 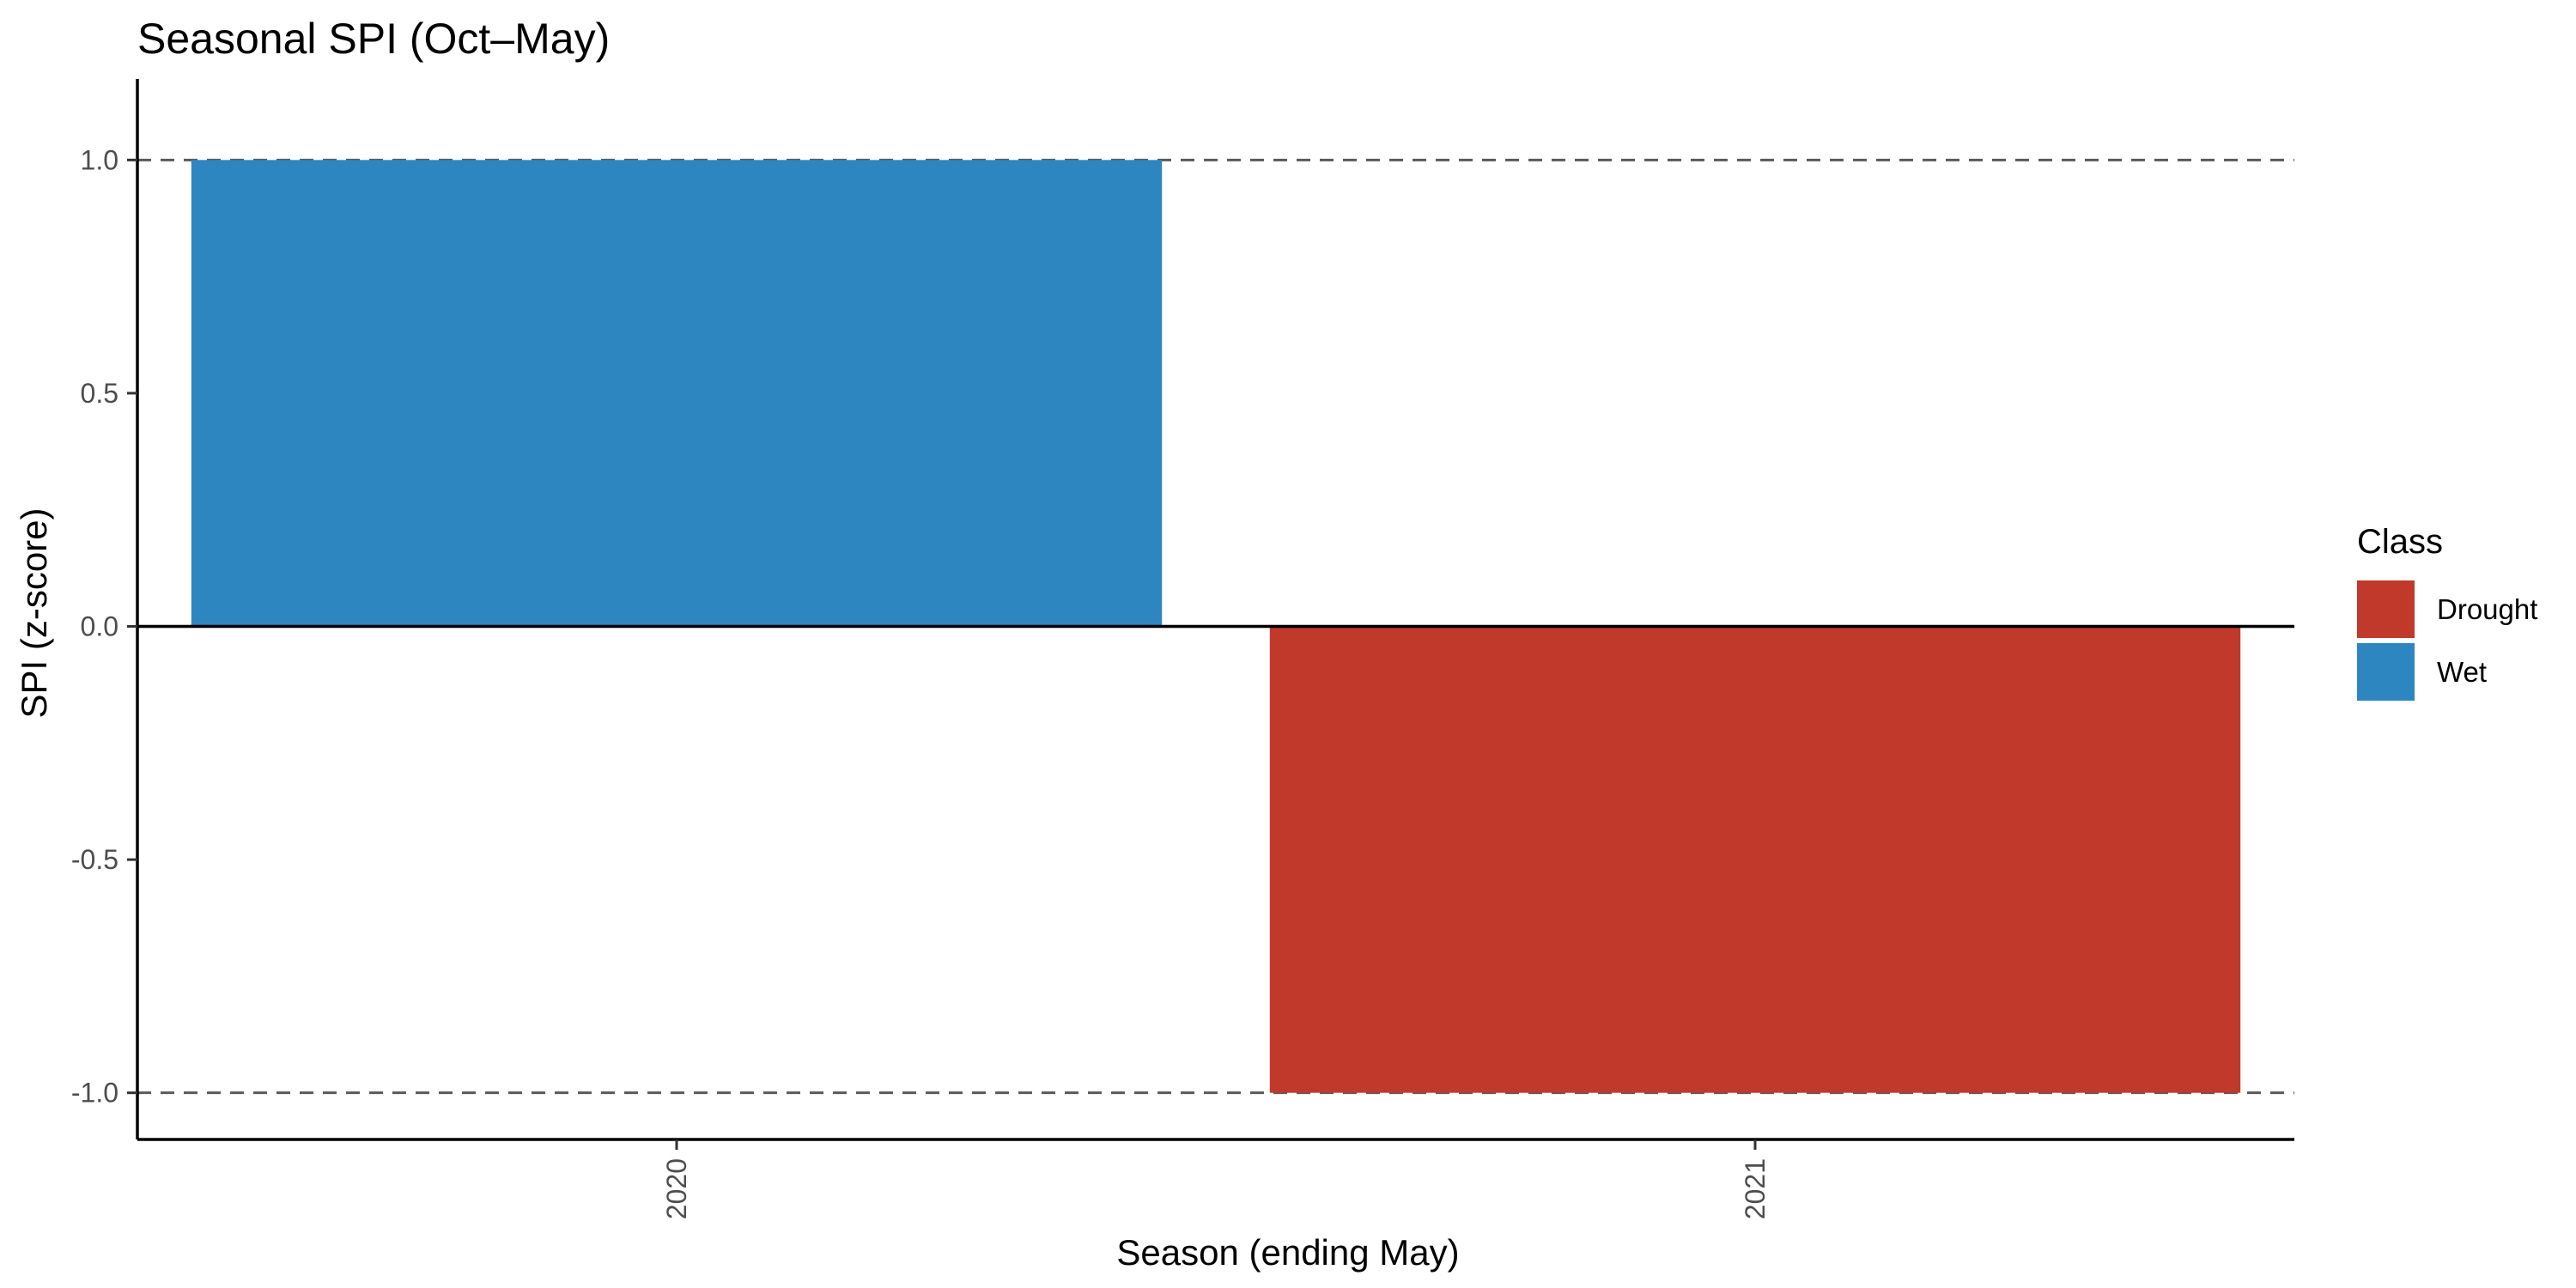 I want to click on x-tick-label: 2020, so click(x=676, y=1188).